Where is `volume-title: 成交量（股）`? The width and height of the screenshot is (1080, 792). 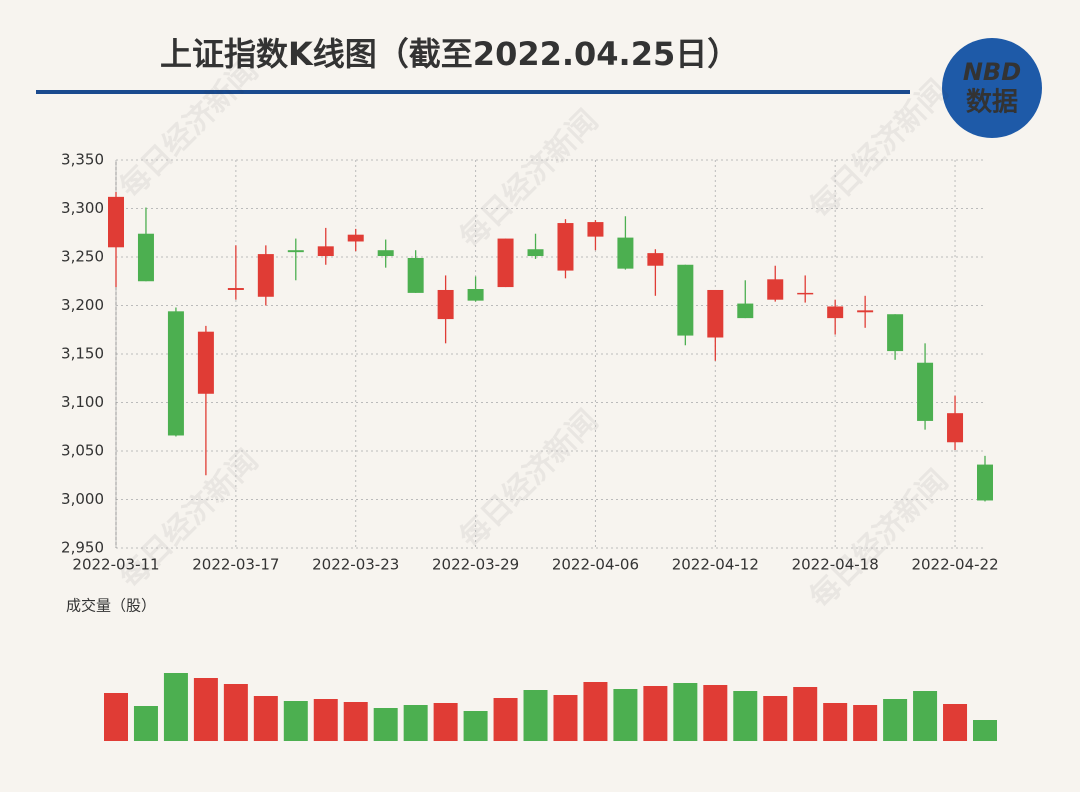
volume-title: 成交量（股） is located at coordinates (111, 606).